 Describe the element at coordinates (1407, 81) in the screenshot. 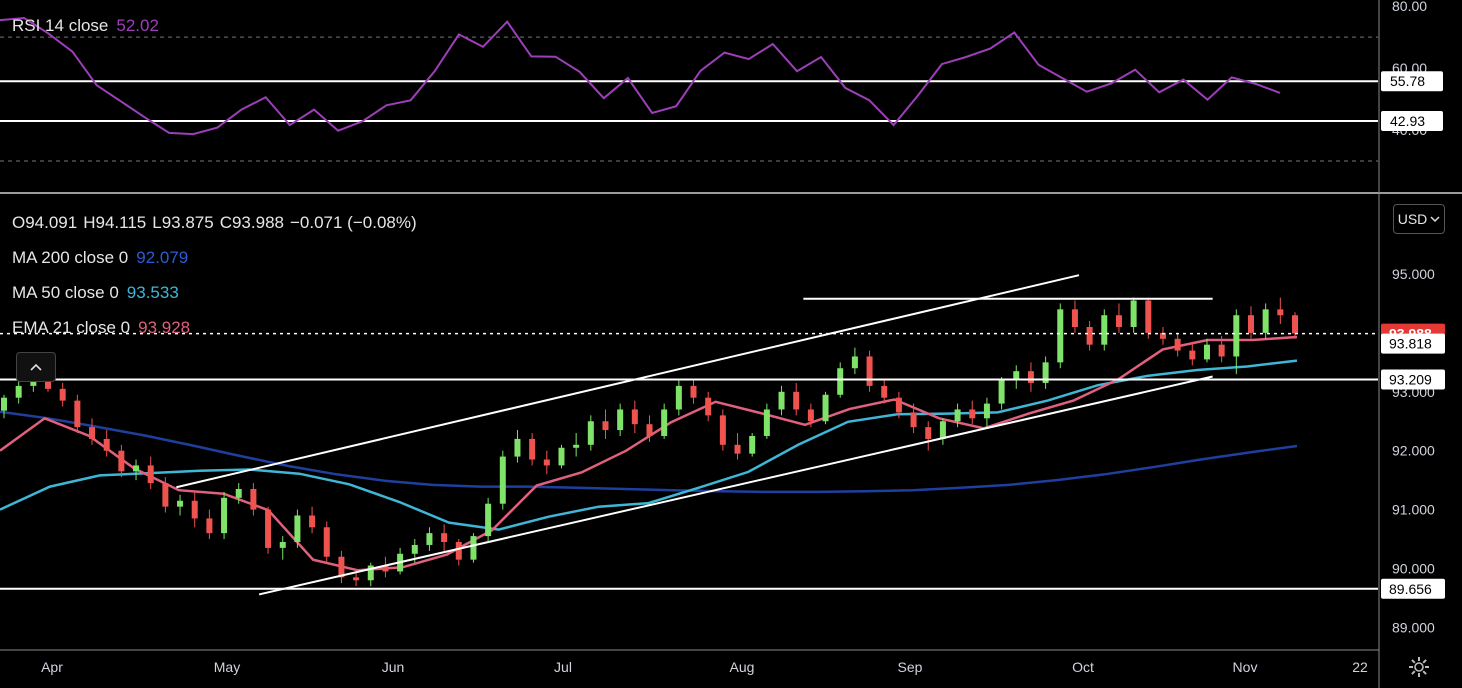

I see `rsi-value-tag-label: 55.78` at that location.